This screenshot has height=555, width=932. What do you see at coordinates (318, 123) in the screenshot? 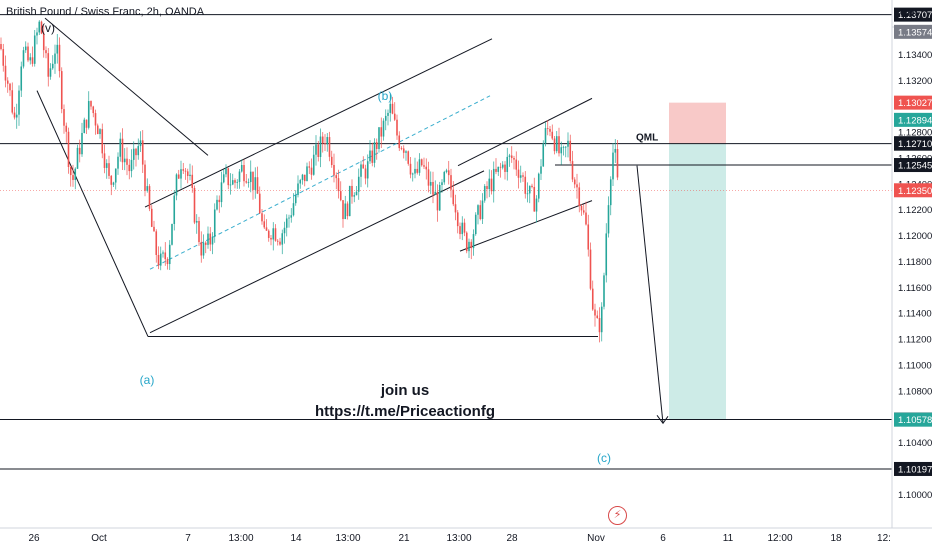
I see `channel-upper-line` at bounding box center [318, 123].